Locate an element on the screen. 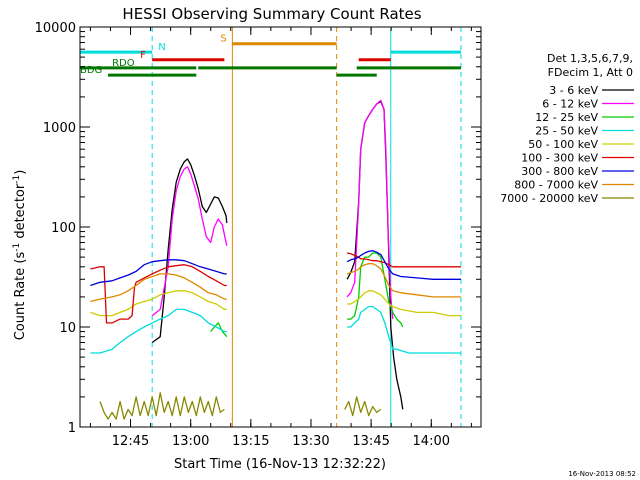  x-axis-label: Start Time (16-Nov-13 12:32:22) is located at coordinates (280, 464).